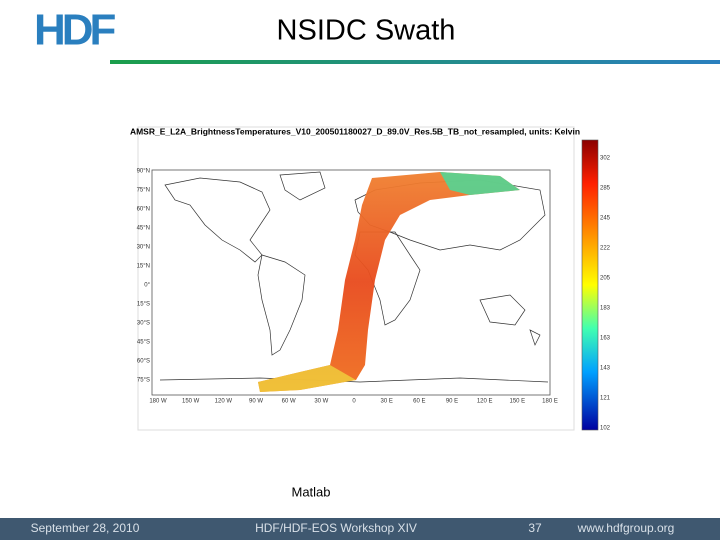 This screenshot has height=540, width=720. I want to click on lon-label: 30 E, so click(386, 402).